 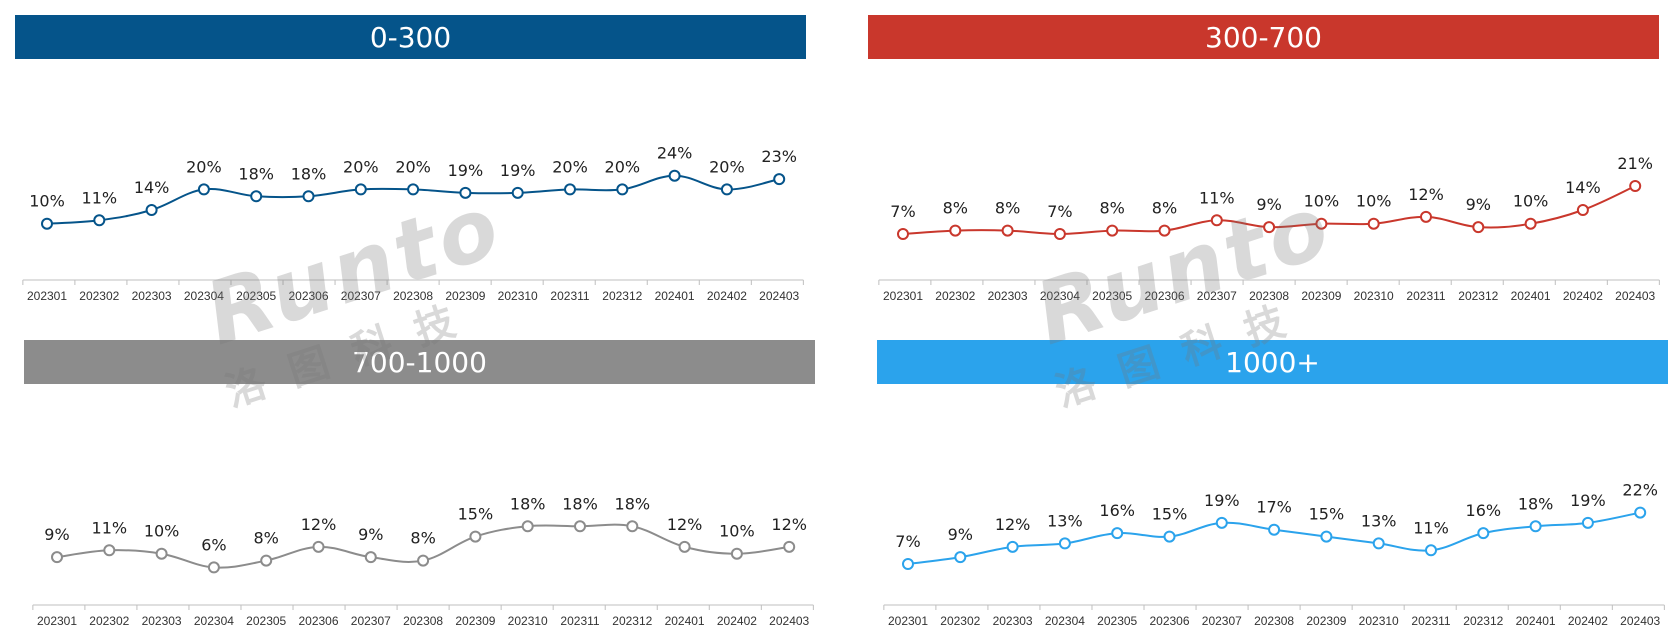 I want to click on data-label: 6%, so click(x=213, y=544).